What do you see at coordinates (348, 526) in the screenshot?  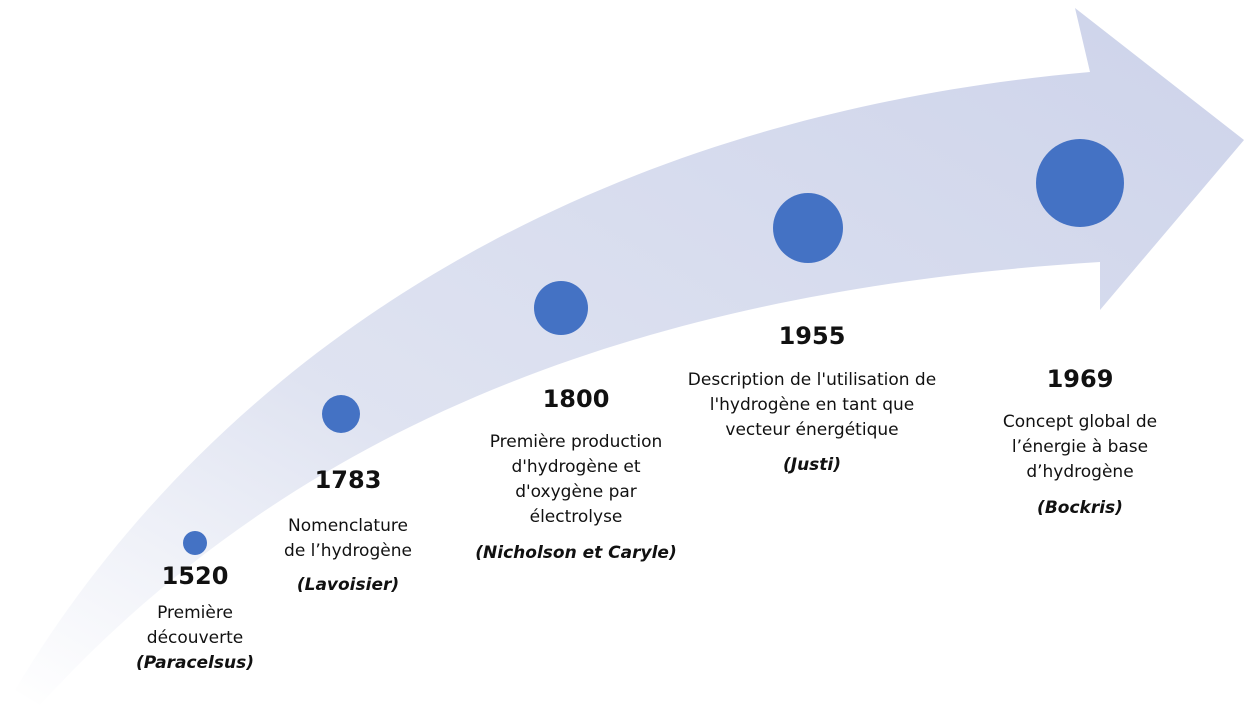 I see `description: Nomenclature` at bounding box center [348, 526].